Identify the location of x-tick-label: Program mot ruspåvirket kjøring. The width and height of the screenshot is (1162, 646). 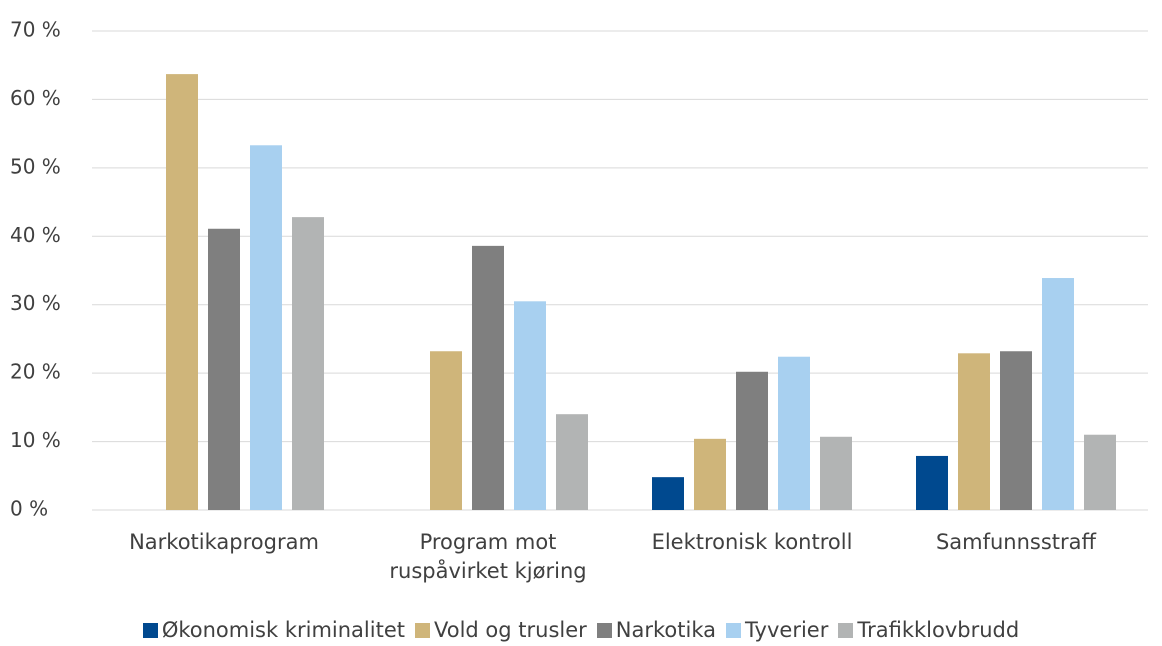
(488, 556).